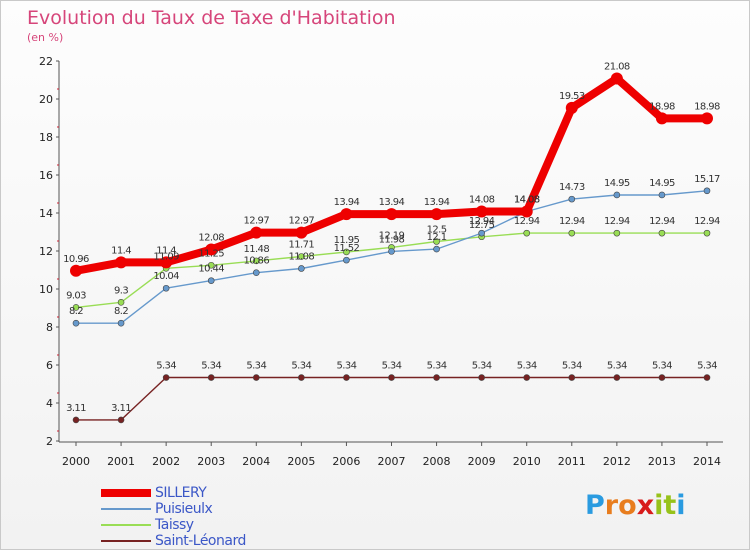 The width and height of the screenshot is (750, 550). Describe the element at coordinates (229, 493) in the screenshot. I see `legend-item-sillery: SILLERY` at that location.